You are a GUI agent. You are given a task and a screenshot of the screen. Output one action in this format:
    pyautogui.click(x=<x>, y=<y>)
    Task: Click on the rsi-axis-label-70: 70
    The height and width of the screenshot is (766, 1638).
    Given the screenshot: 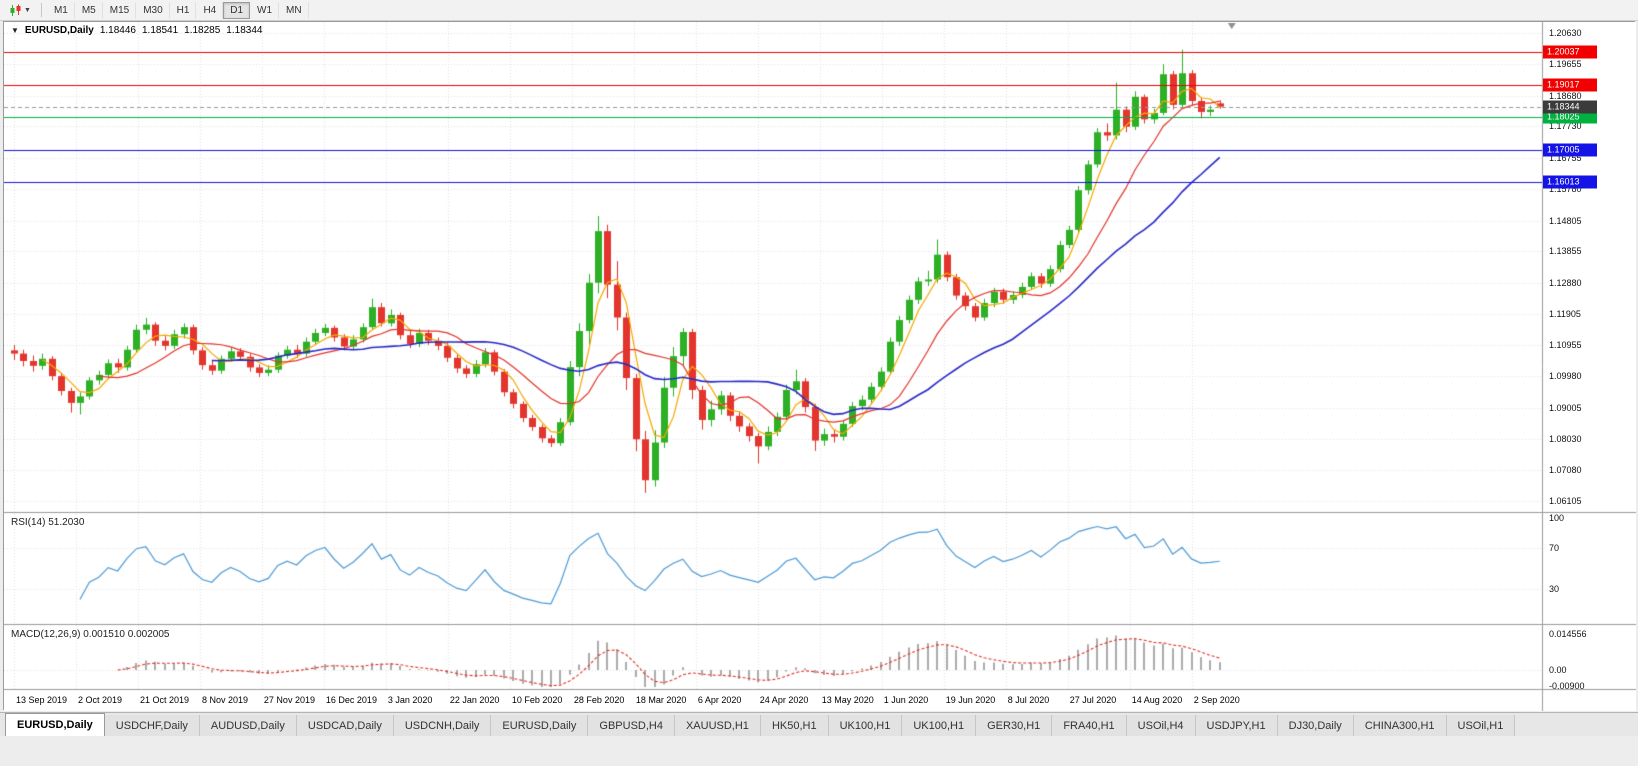 What is the action you would take?
    pyautogui.click(x=1554, y=548)
    